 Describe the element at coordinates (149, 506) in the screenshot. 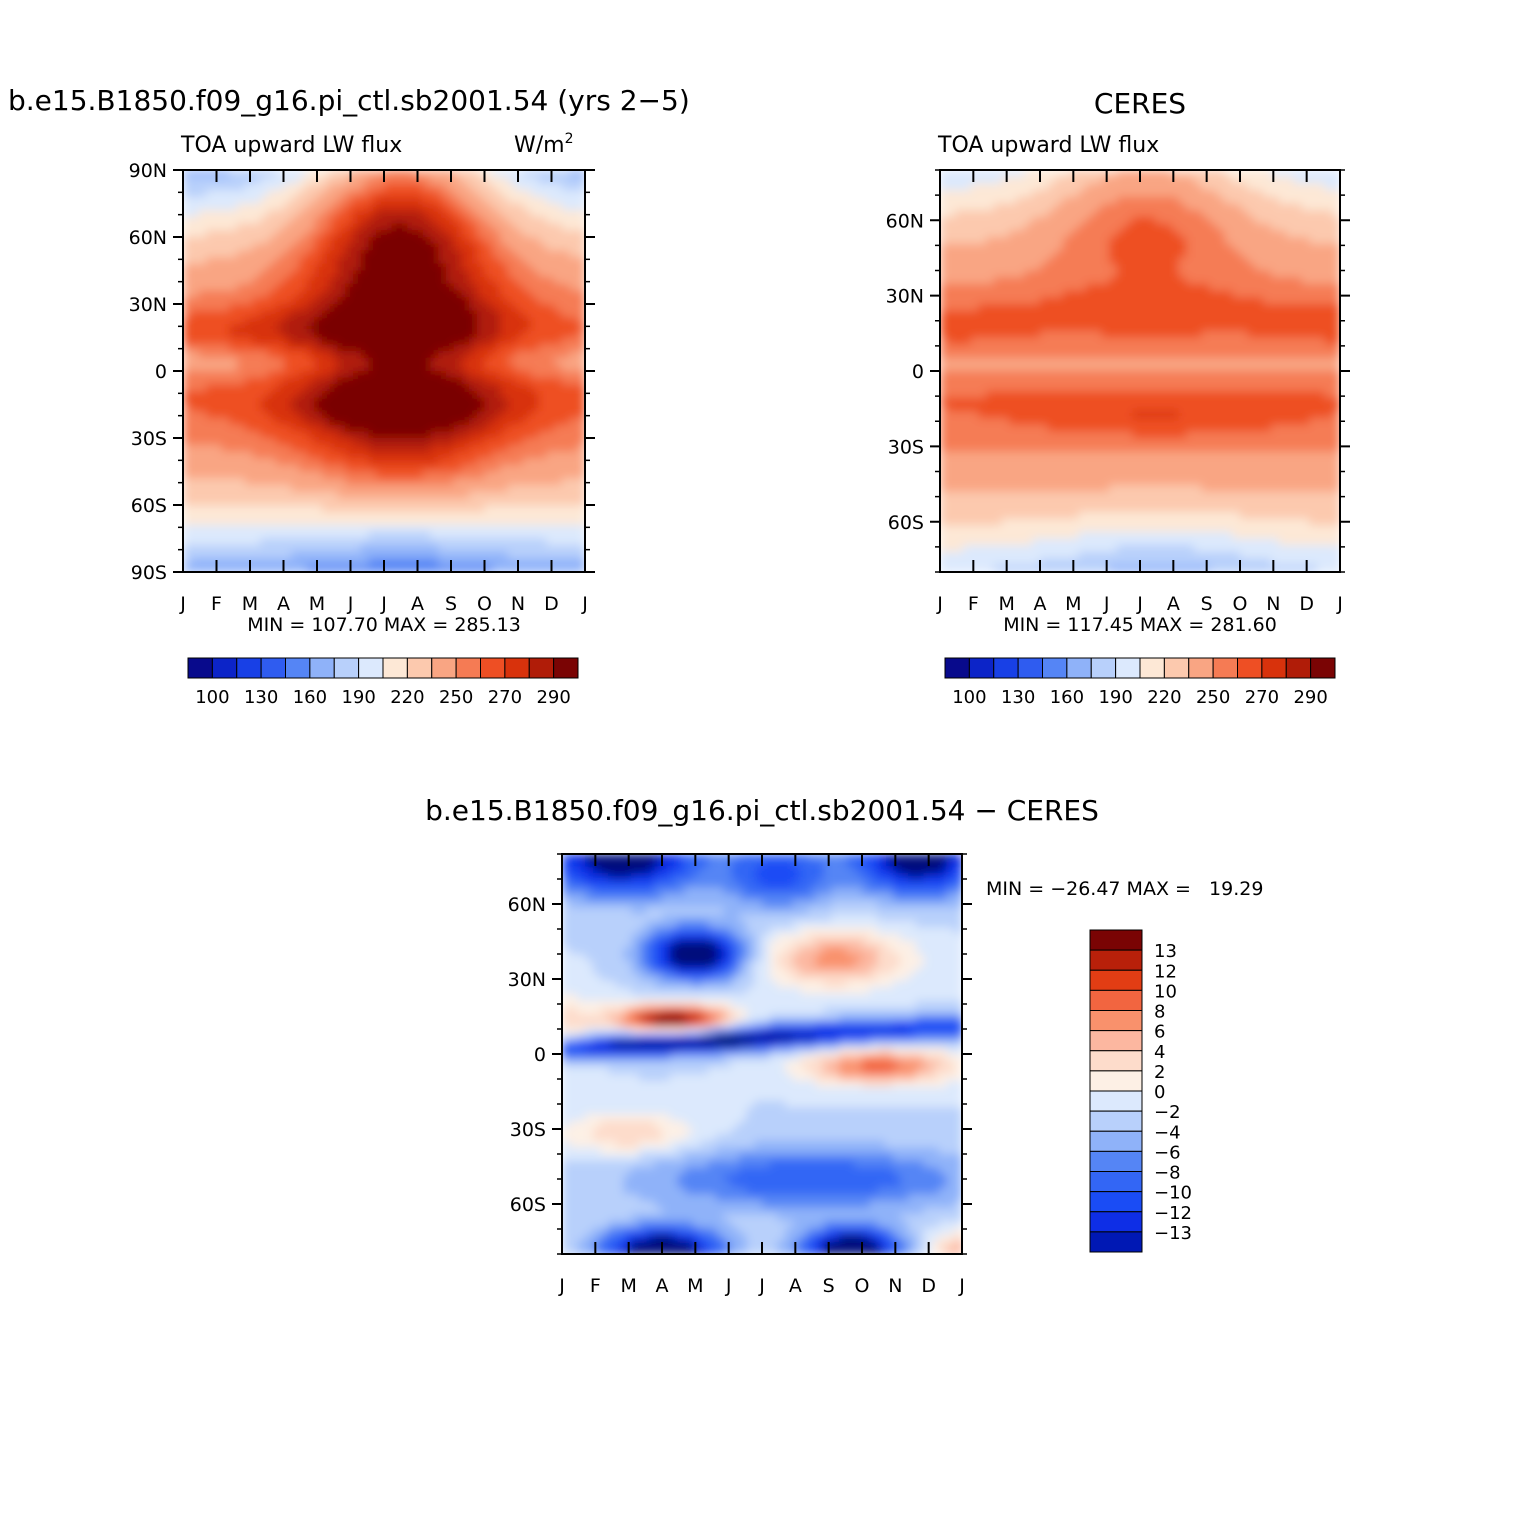

I see `model-y-tick-label: 60S` at that location.